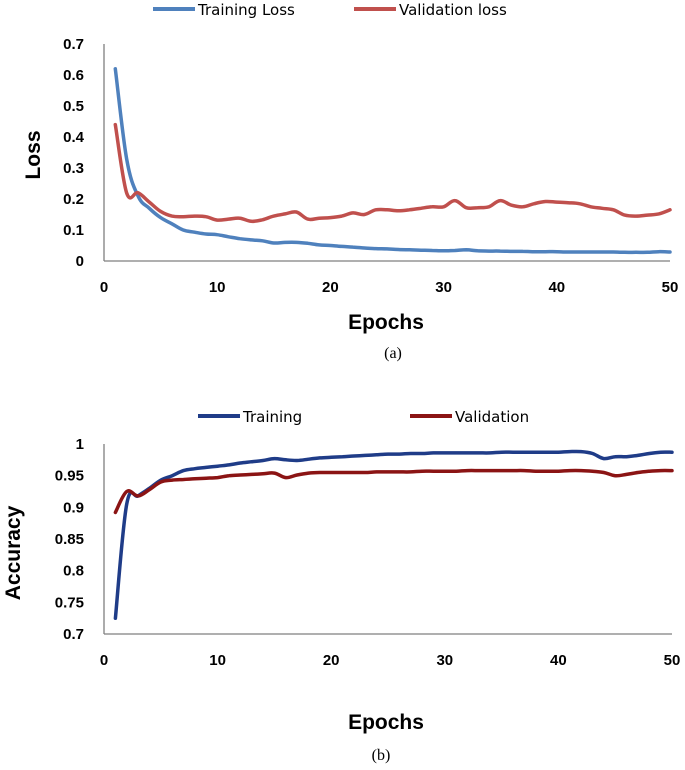  Describe the element at coordinates (272, 417) in the screenshot. I see `legend-label-training: Training` at that location.